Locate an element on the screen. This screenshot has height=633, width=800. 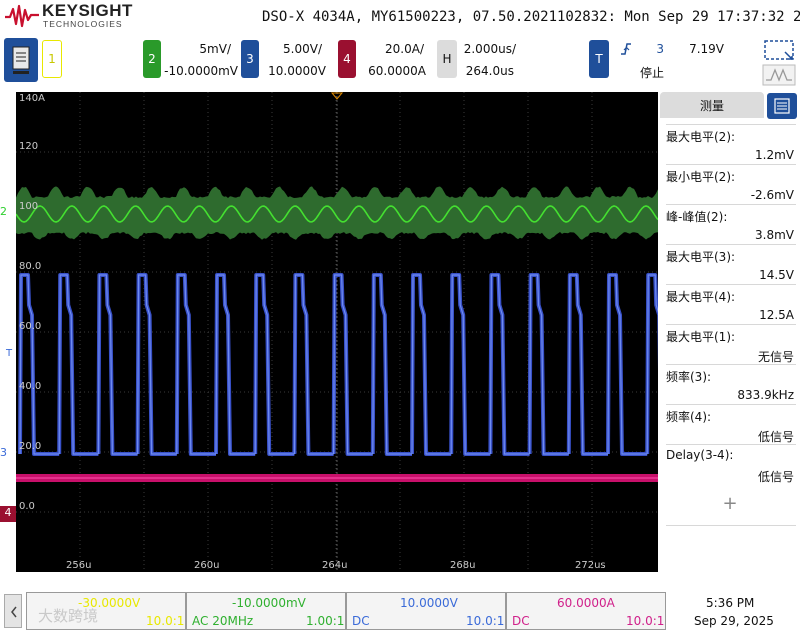
channel-4-offset: 60.0000A is located at coordinates (393, 71).